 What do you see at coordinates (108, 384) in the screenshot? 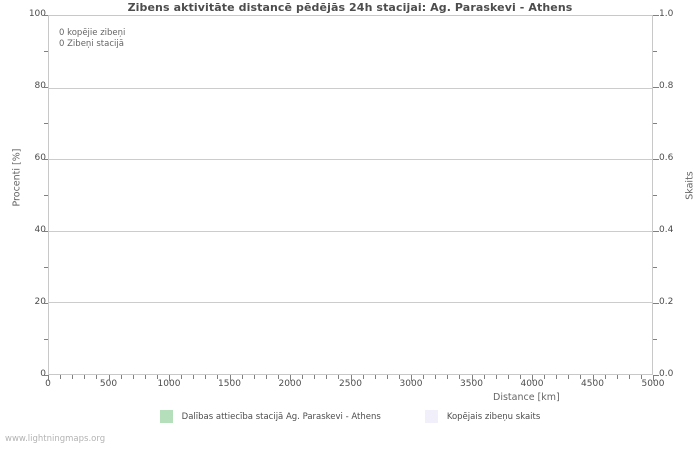
I see `x-axis-tick-label: 500` at bounding box center [108, 384].